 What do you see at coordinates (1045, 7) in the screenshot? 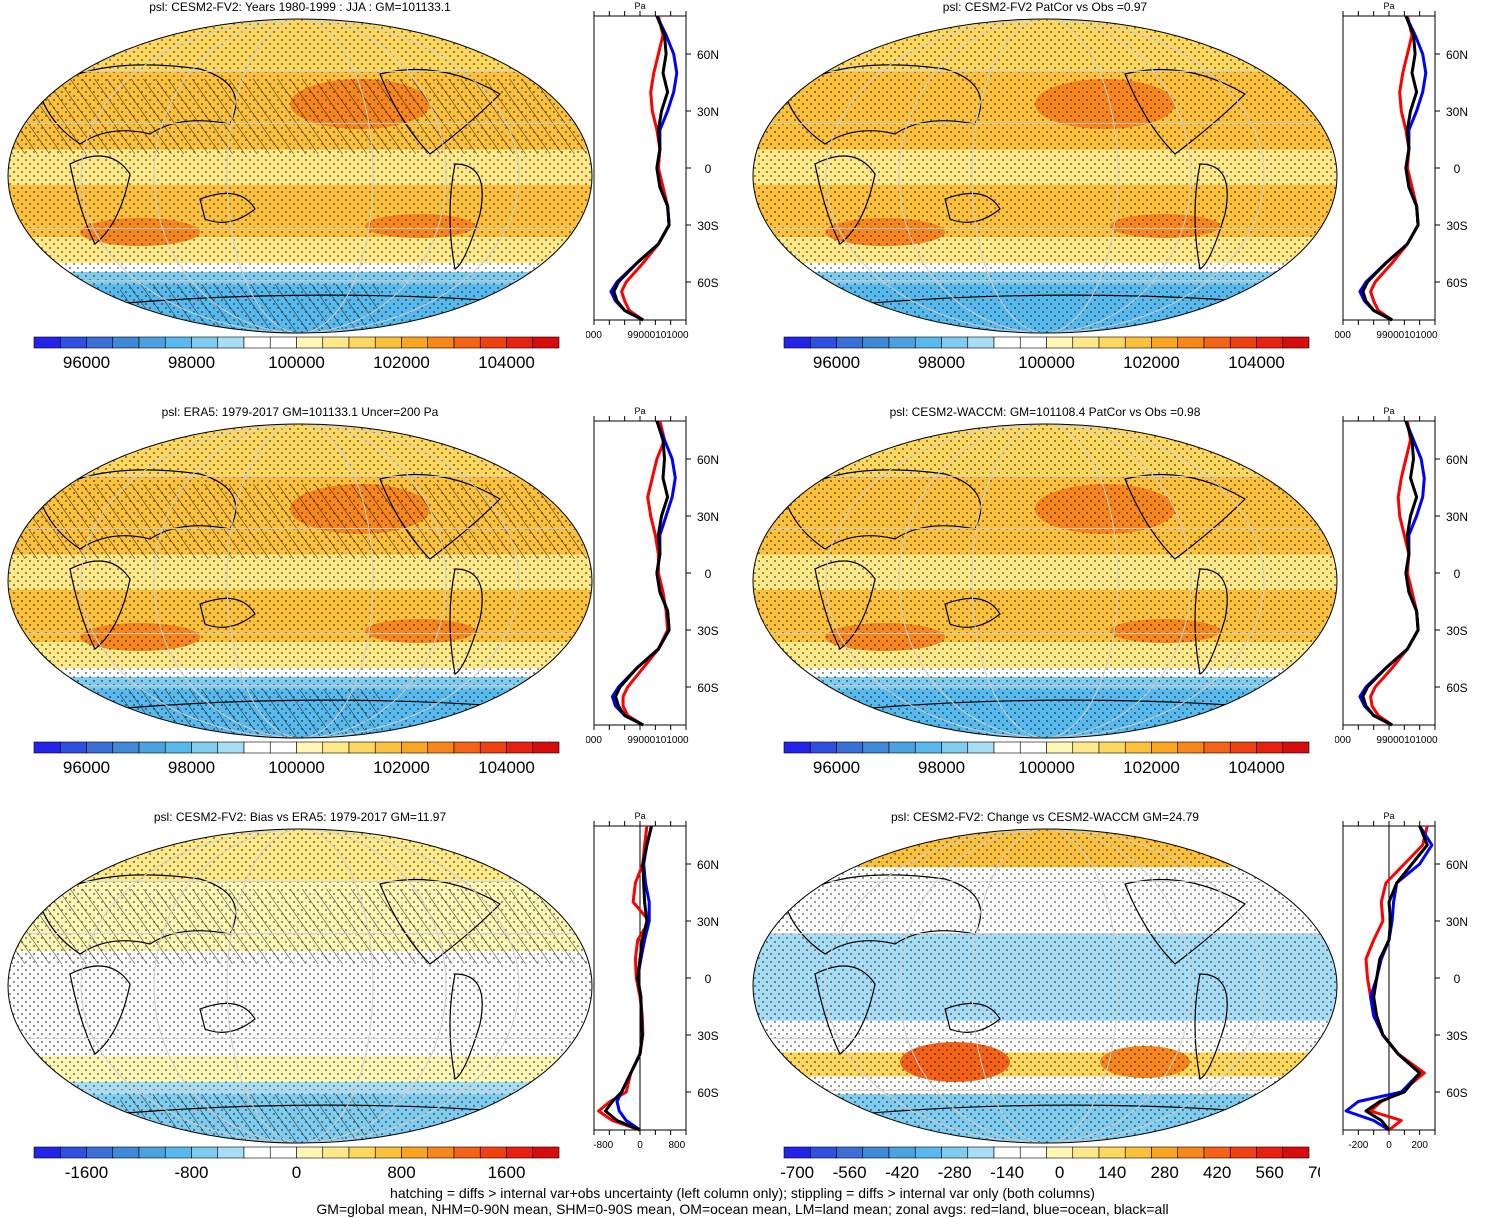
I see `panel-title: psl: CESM2-FV2 PatCor vs Obs =0.97` at bounding box center [1045, 7].